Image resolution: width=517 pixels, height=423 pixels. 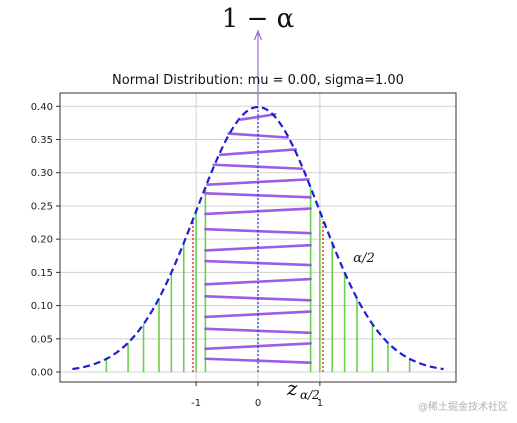 What do you see at coordinates (42, 107) in the screenshot?
I see `y-tick-label: 0.40` at bounding box center [42, 107].